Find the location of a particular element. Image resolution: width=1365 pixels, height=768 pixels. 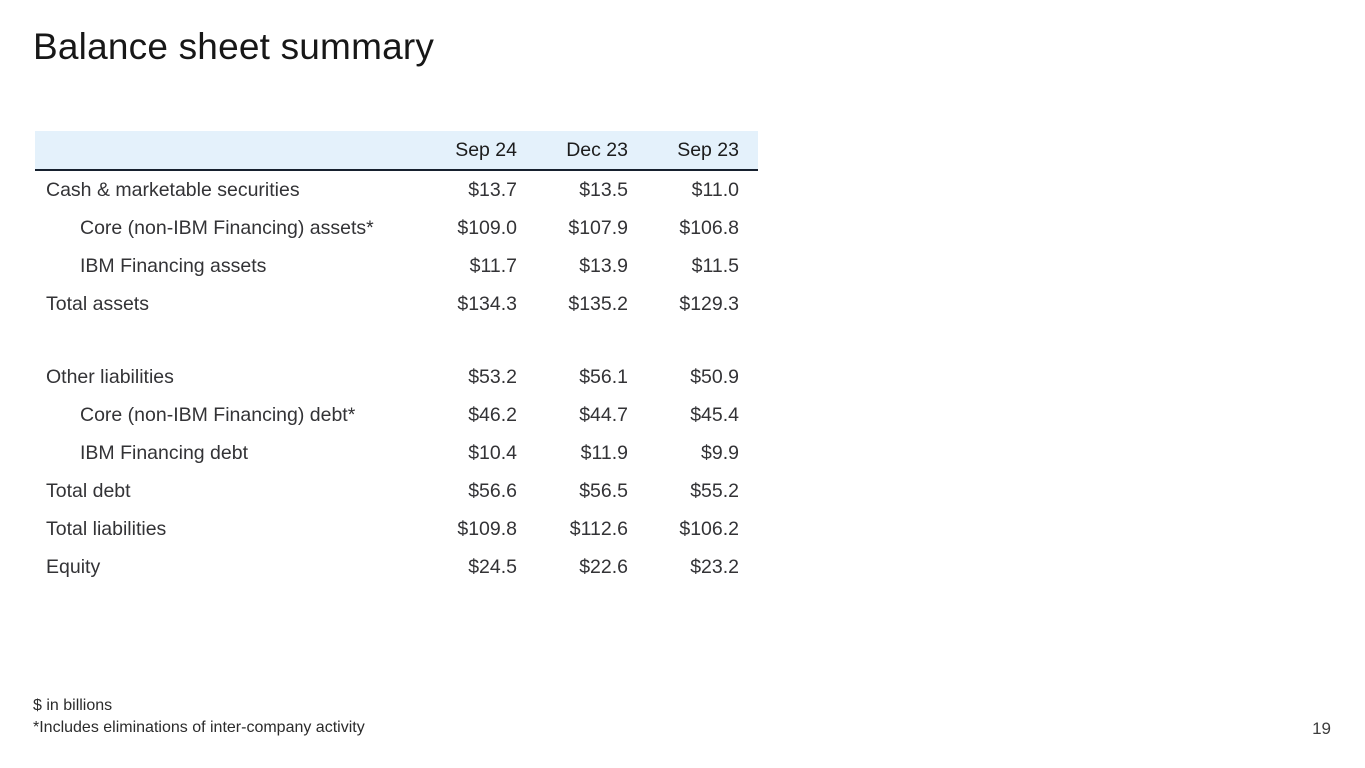

row-value: $11.0 is located at coordinates (715, 189).